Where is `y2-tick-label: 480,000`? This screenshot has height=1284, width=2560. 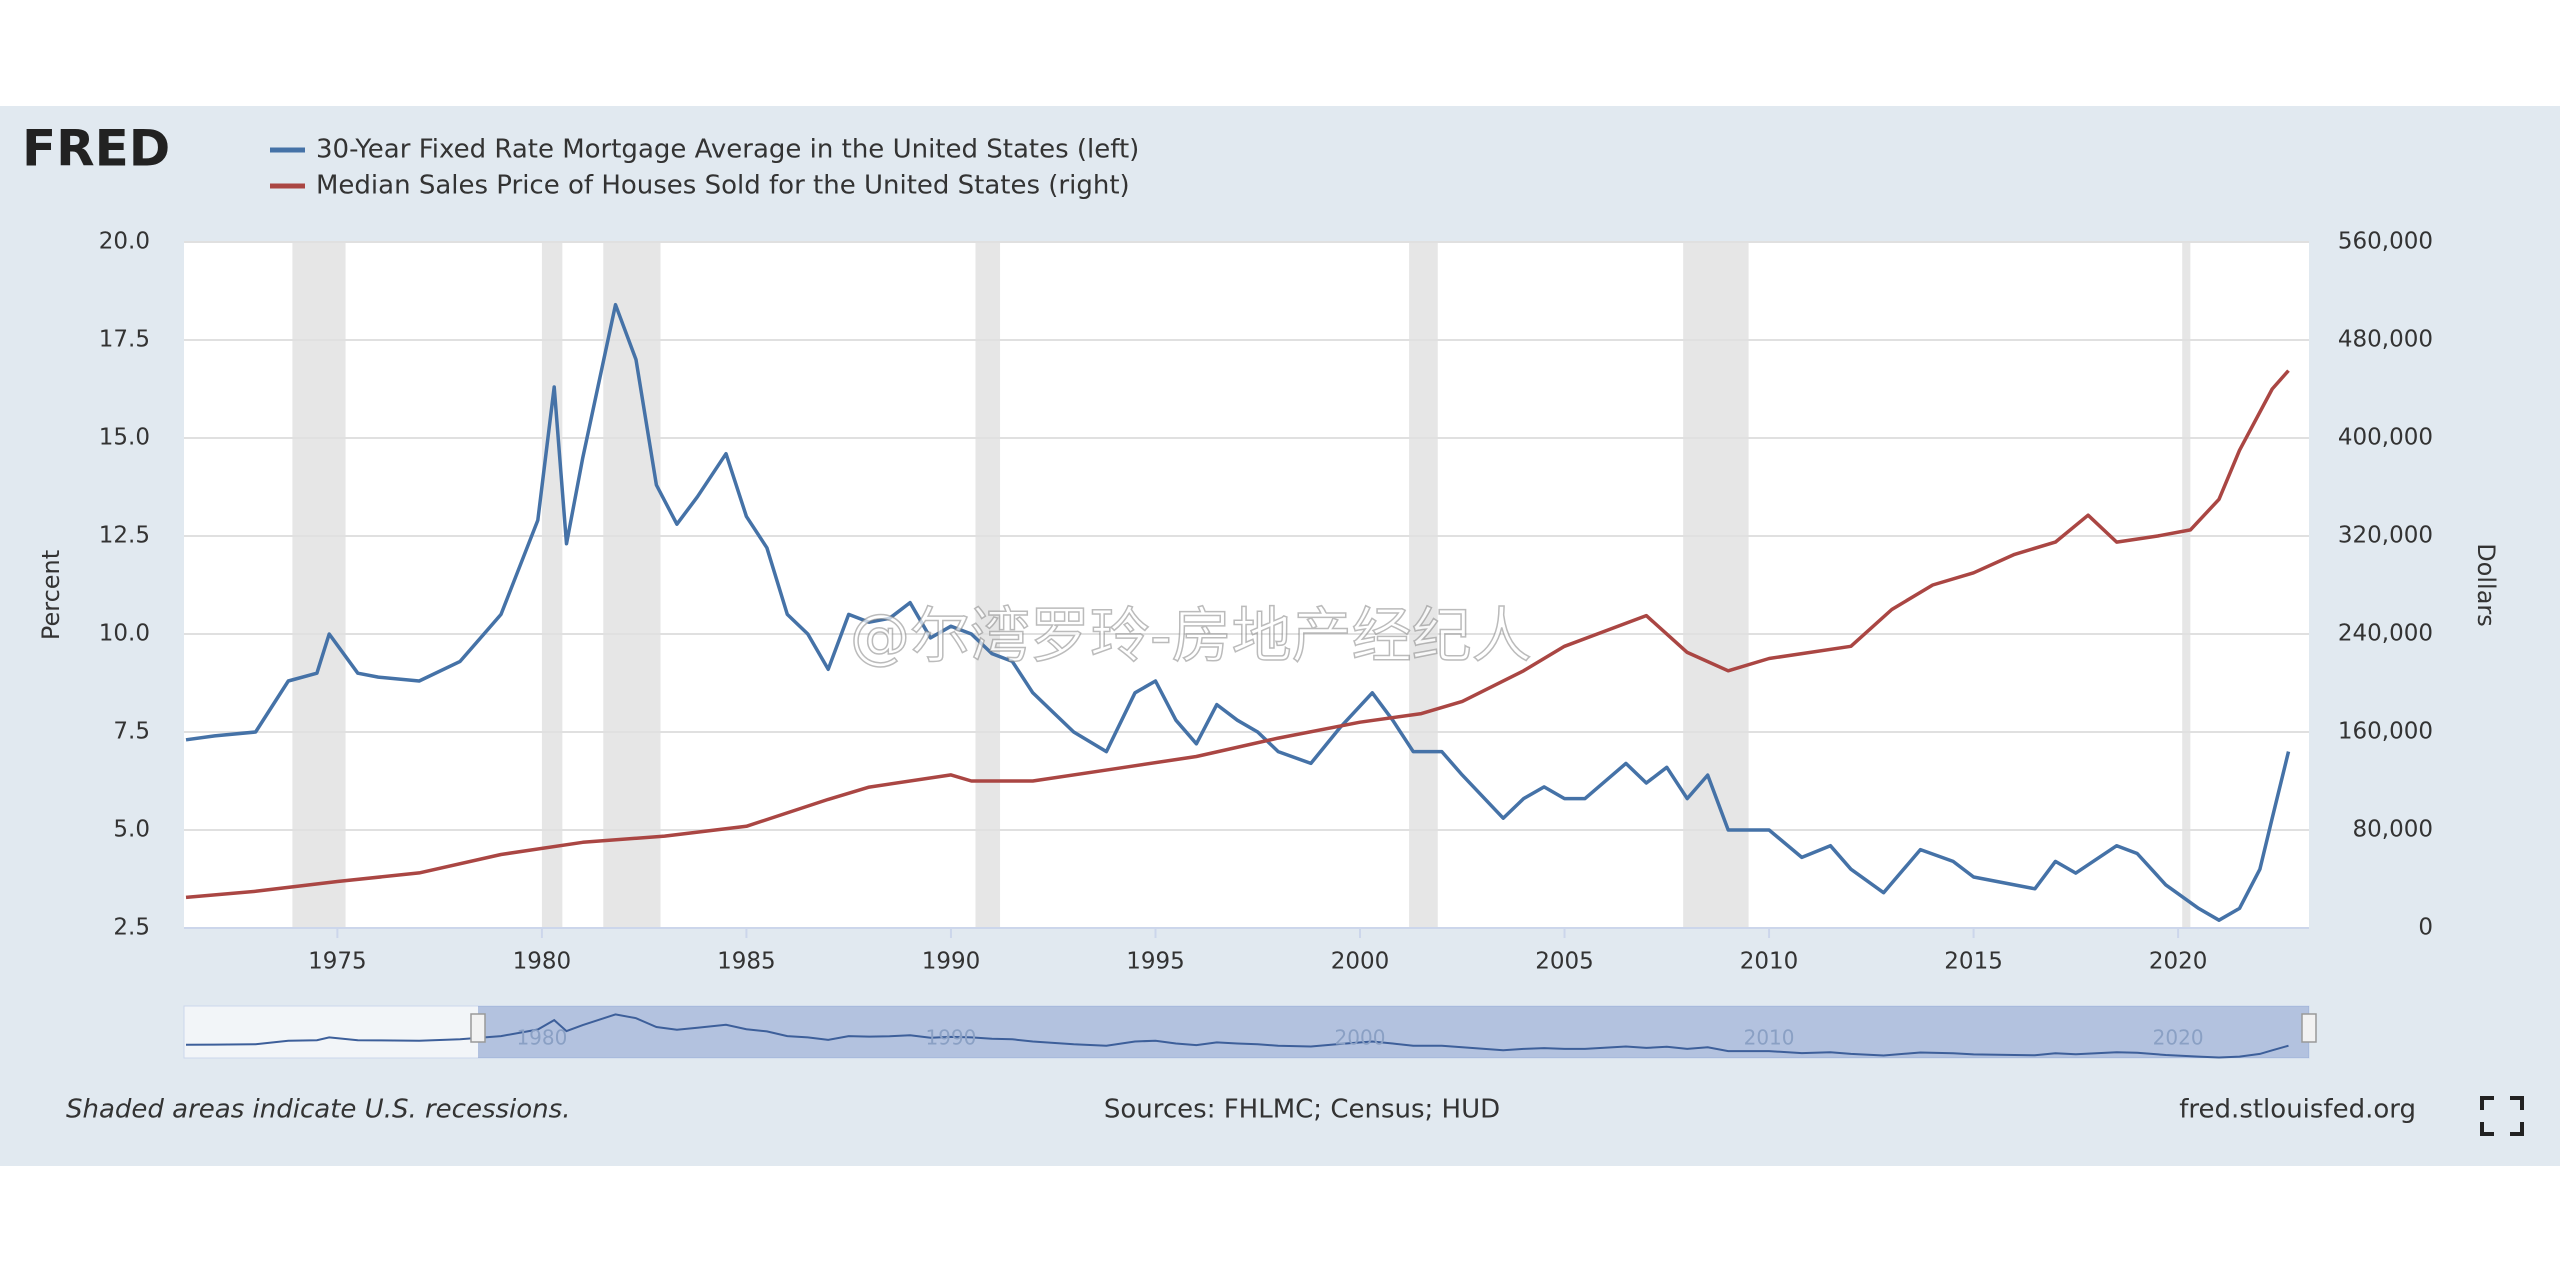 y2-tick-label: 480,000 is located at coordinates (2385, 340).